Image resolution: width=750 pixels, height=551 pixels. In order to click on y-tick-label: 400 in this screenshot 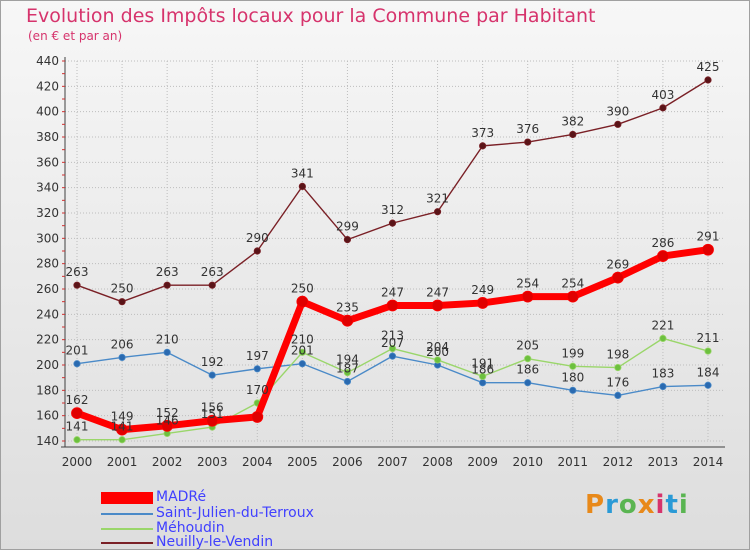, I will do `click(47, 112)`.